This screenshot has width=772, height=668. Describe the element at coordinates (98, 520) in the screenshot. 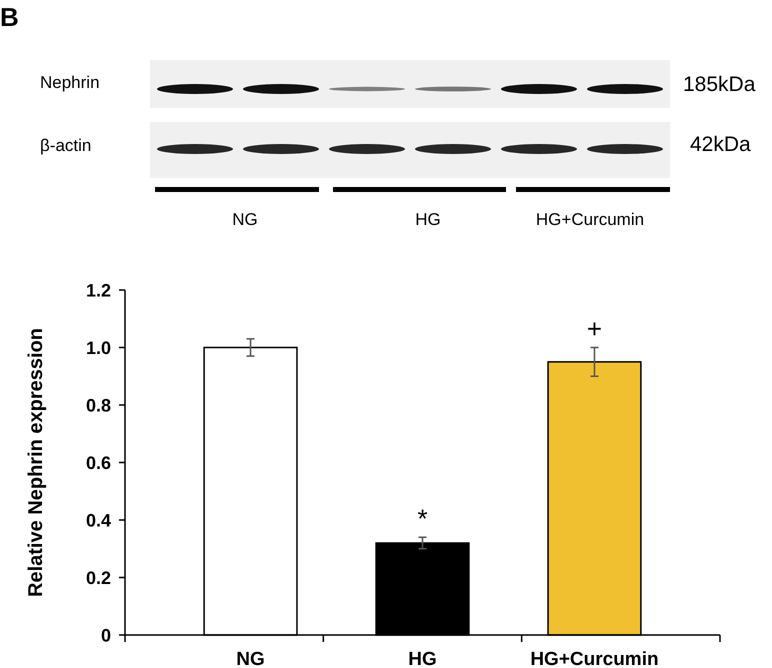

I see `y-tick-label: 0.4` at that location.